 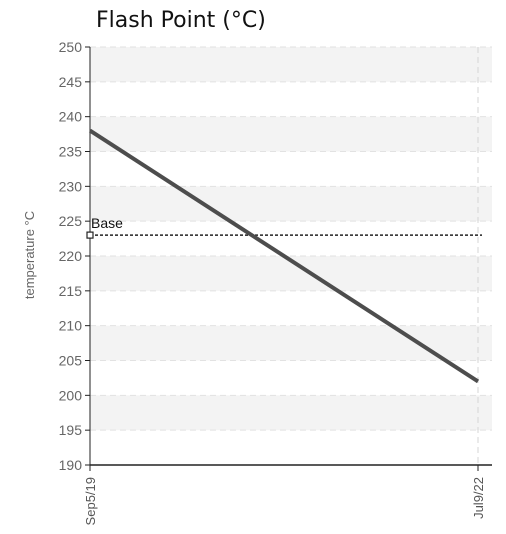 What do you see at coordinates (71, 326) in the screenshot?
I see `ytick-label-210: 210` at bounding box center [71, 326].